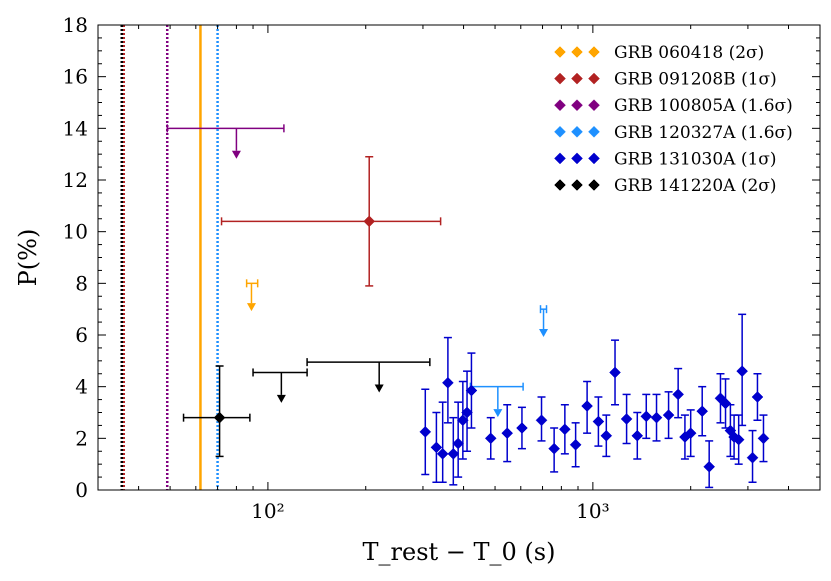  Describe the element at coordinates (425, 432) in the screenshot. I see `series-4-point-0-marker` at that location.